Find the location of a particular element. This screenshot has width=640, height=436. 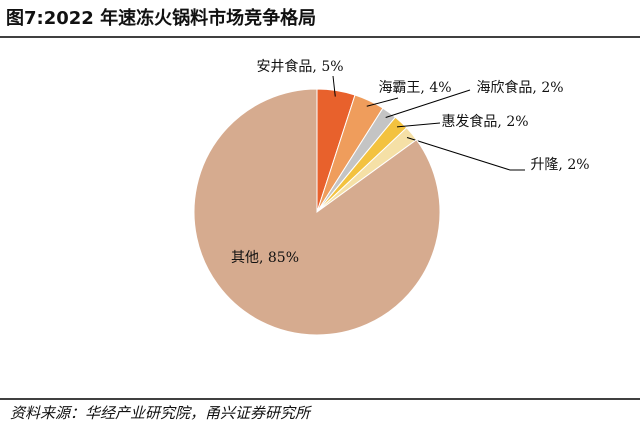

data-label: 海欣食品, 2% is located at coordinates (519, 87).